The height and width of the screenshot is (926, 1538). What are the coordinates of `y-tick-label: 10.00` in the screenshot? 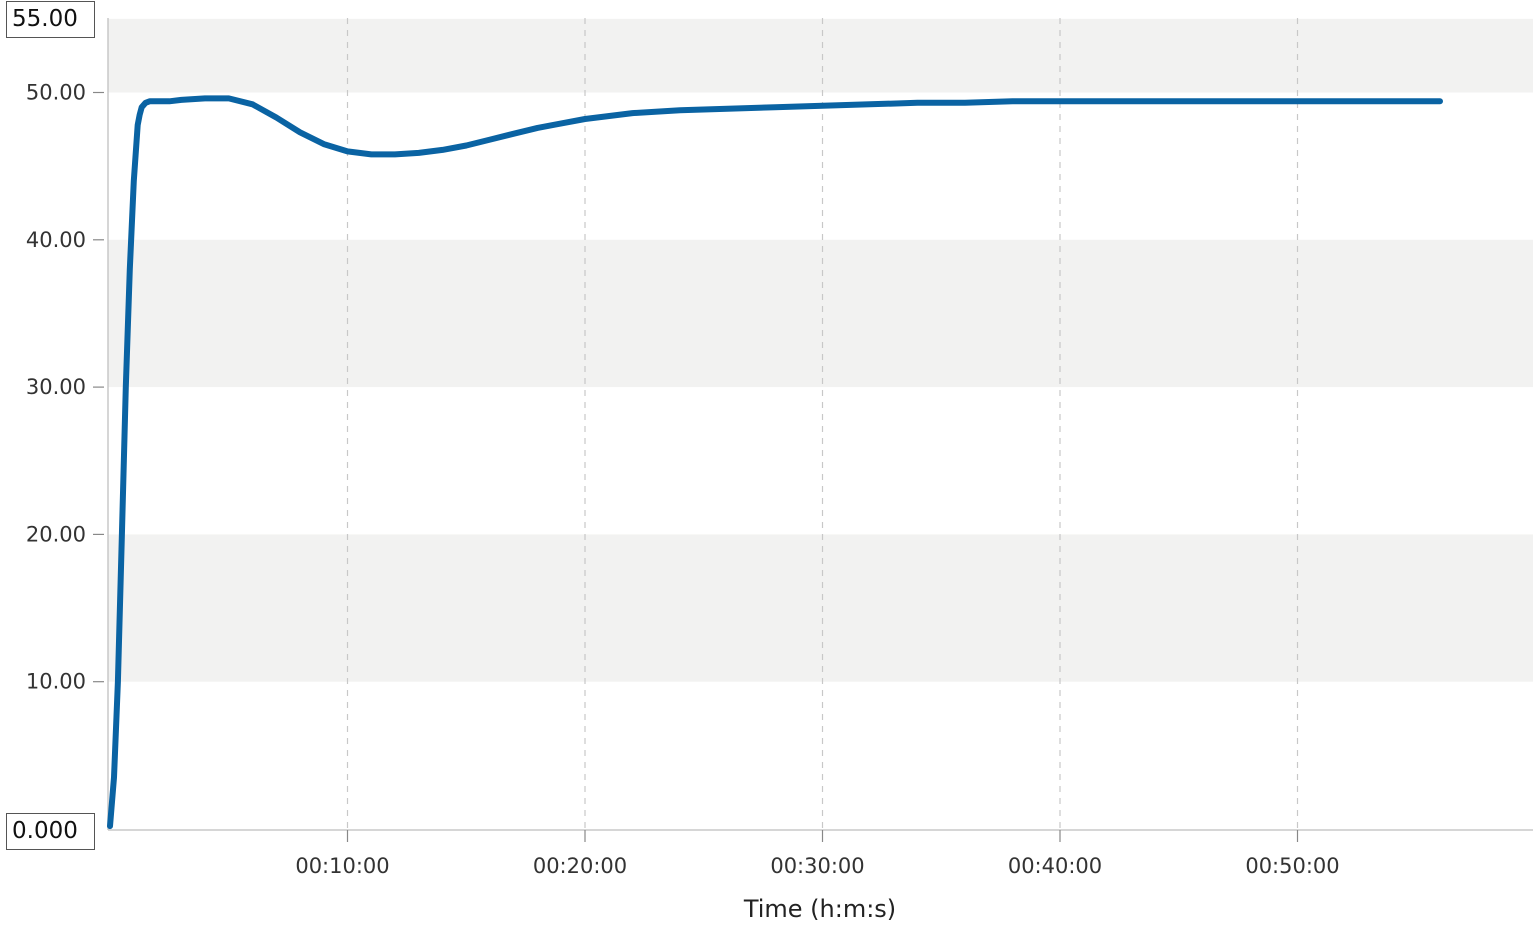 It's located at (56, 682).